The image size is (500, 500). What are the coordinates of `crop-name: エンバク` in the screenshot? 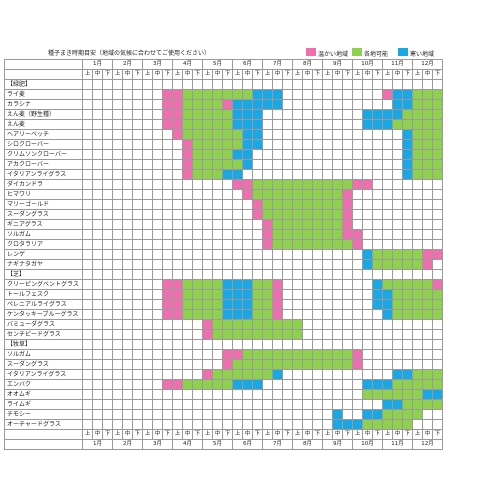 It's located at (43, 384).